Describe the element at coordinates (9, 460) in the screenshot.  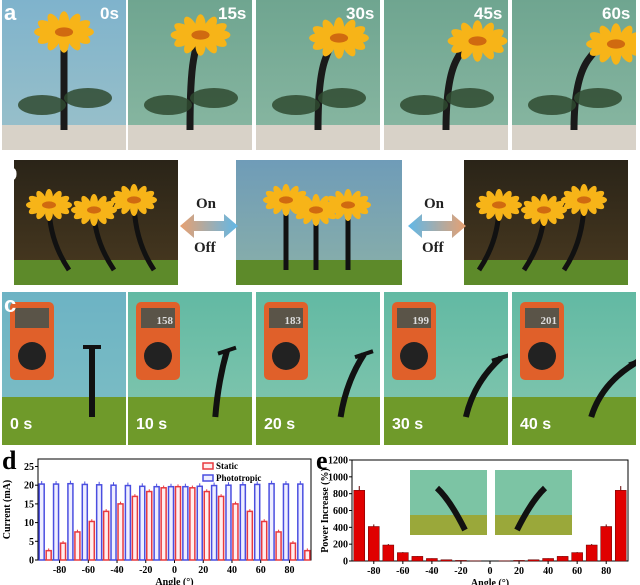
I see `panel-label-d: d` at that location.